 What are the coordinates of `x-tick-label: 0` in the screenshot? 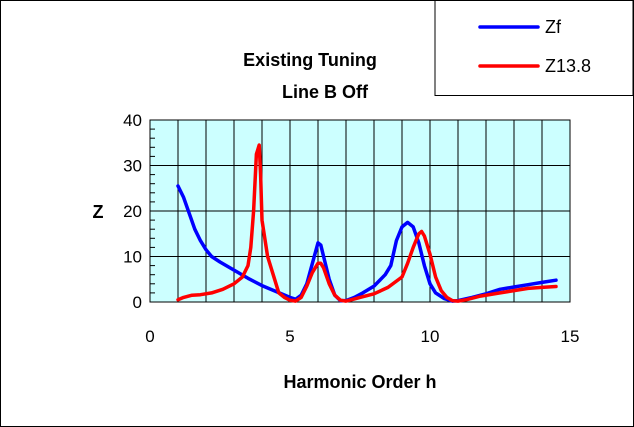 It's located at (149, 336).